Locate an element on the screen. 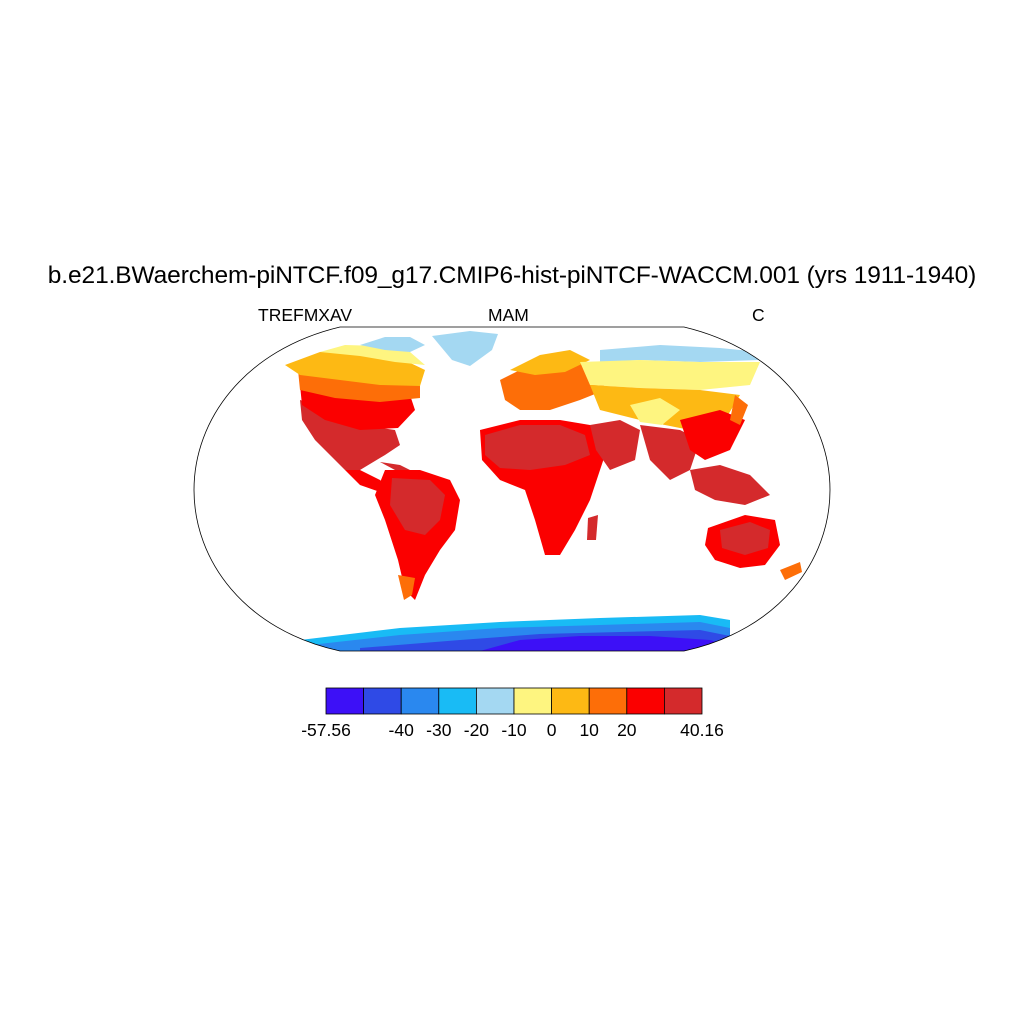  colorbar-tick-label: 10 is located at coordinates (589, 730).